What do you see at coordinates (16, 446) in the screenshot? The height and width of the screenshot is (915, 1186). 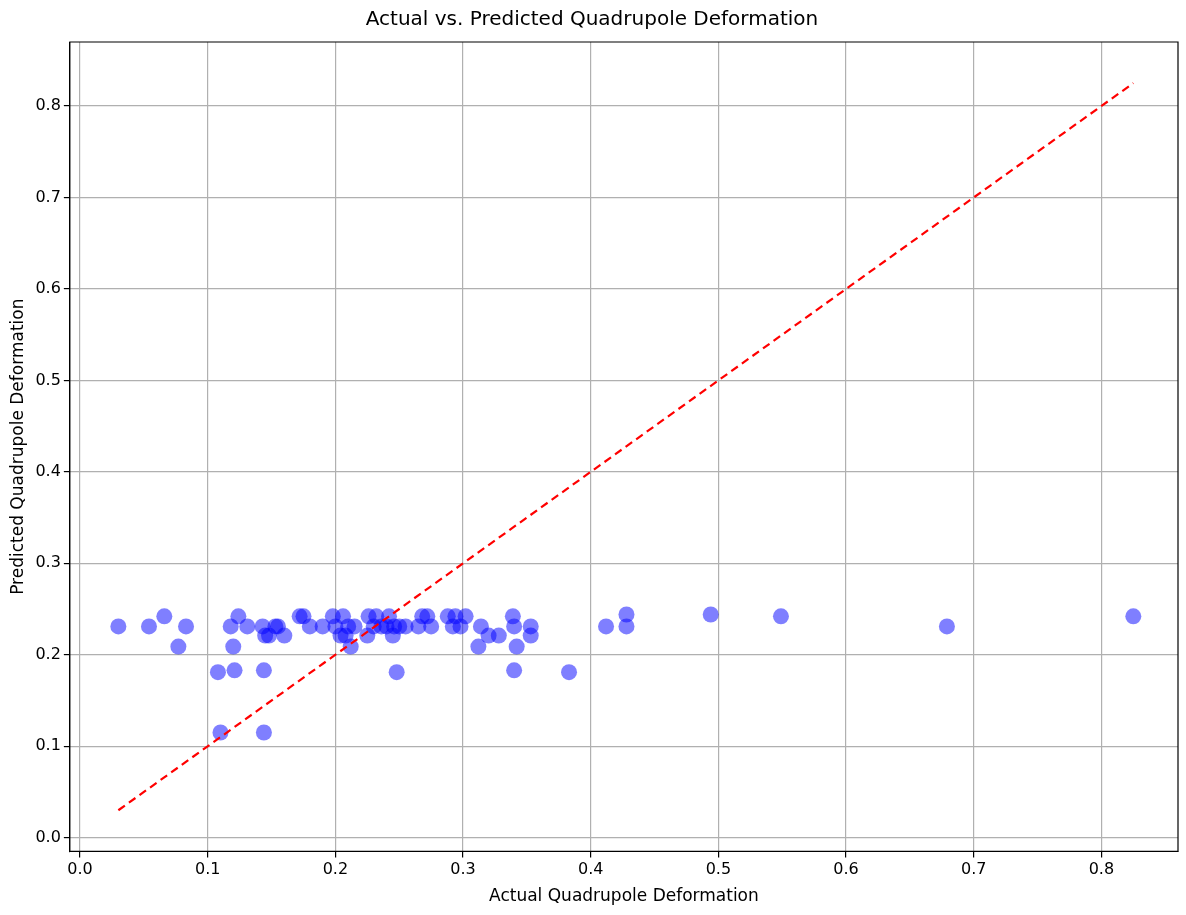 I see `y-axis-title: Predicted Quadrupole Deformation` at bounding box center [16, 446].